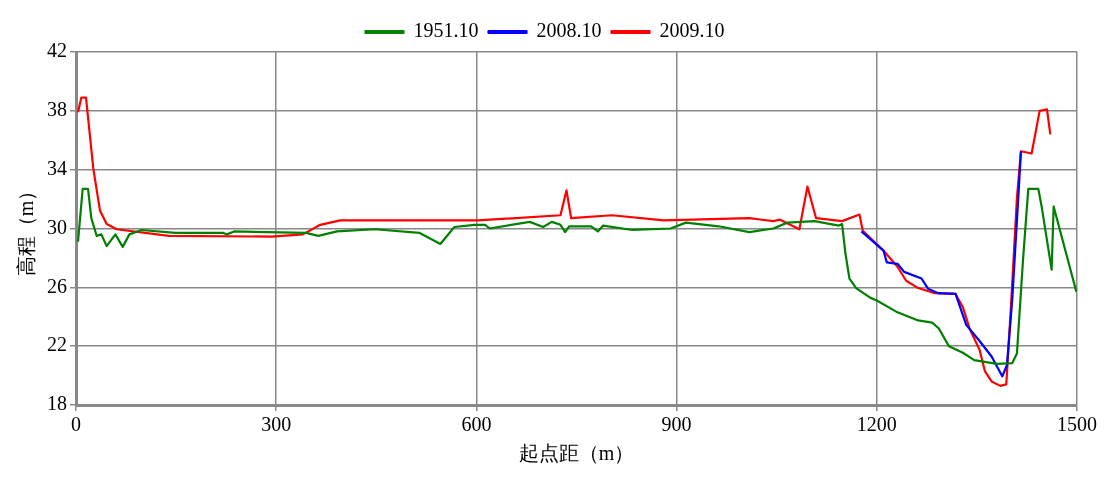 This screenshot has width=1108, height=477. I want to click on y-tick-label: 34, so click(57, 167).